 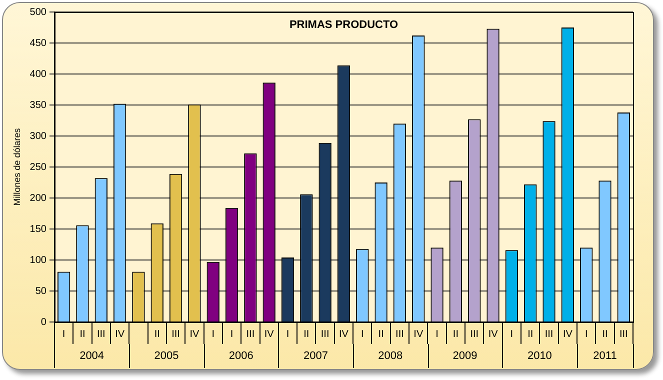 I want to click on y-tick-label: 400, so click(x=38, y=74).